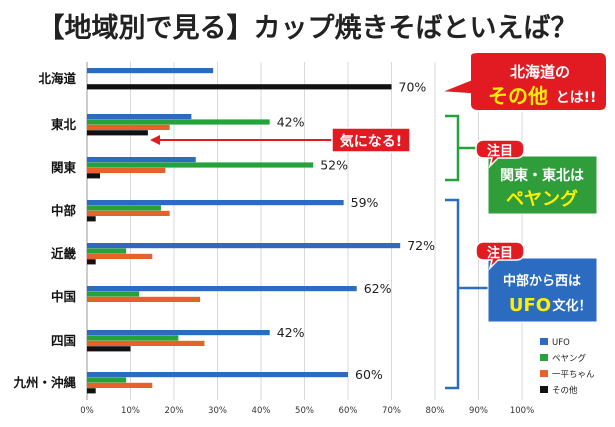  I want to click on category-label: 関東, so click(64, 167).